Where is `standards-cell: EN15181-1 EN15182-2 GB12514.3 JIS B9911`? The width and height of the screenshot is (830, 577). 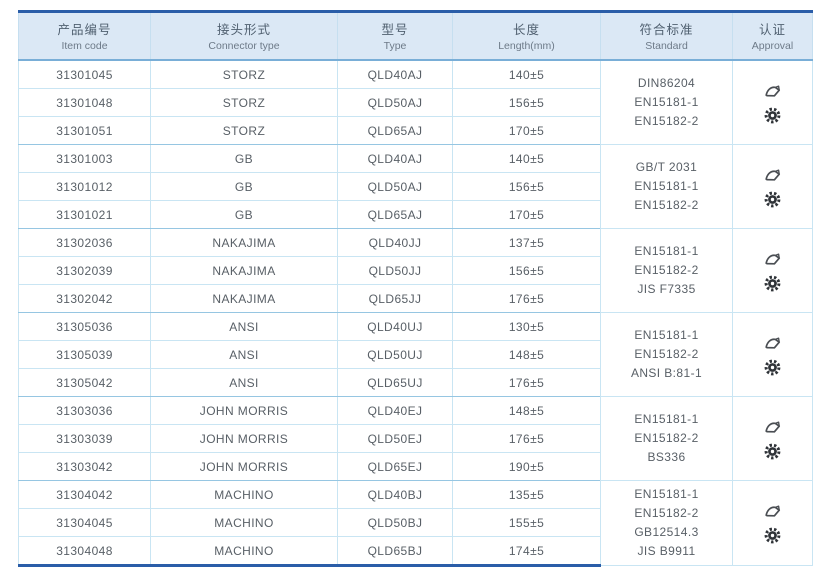
standards-cell: EN15181-1 EN15182-2 GB12514.3 JIS B9911 is located at coordinates (666, 523).